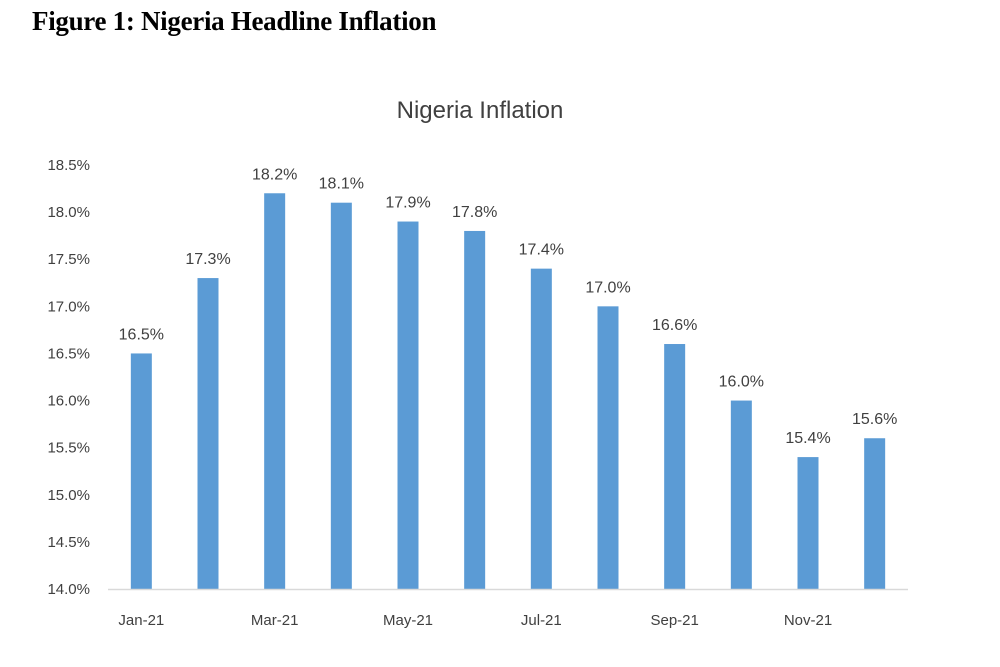  Describe the element at coordinates (480, 110) in the screenshot. I see `chart-title: Nigeria Inflation` at that location.